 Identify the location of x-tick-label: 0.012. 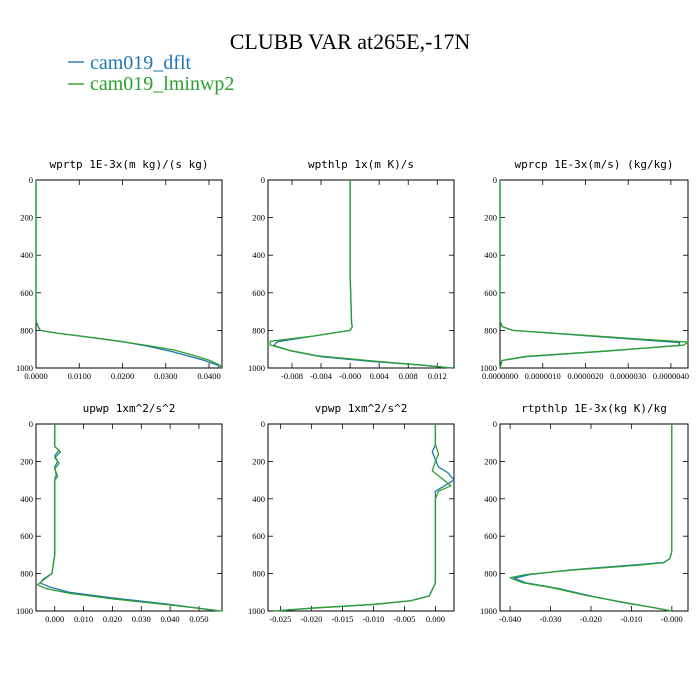
(437, 376).